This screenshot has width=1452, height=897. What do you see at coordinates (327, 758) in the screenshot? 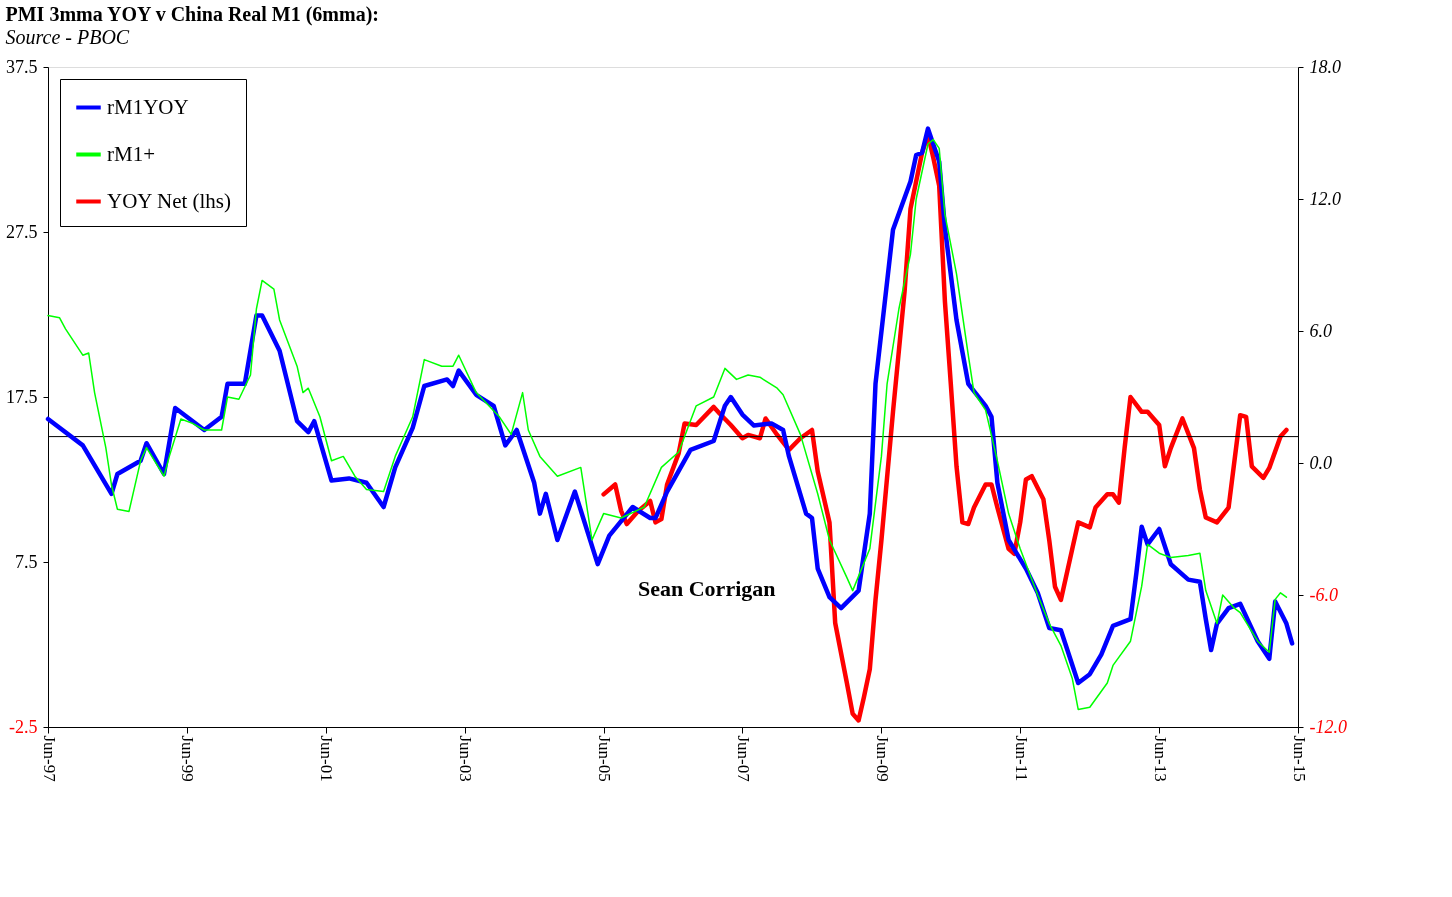
I see `x-tick-label: Jun-01` at bounding box center [327, 758].